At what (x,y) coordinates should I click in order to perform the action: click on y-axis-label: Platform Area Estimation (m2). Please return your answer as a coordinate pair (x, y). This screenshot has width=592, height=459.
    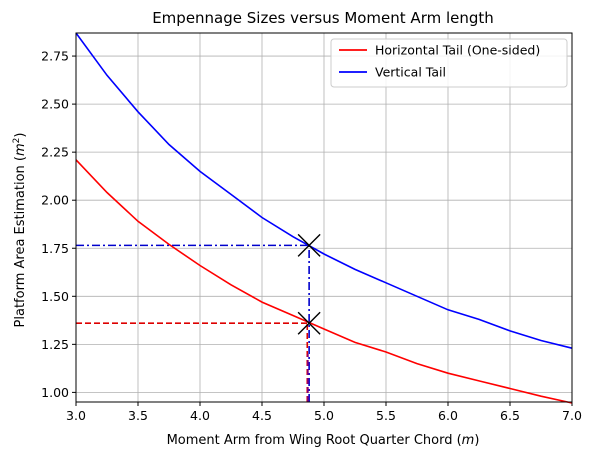
    Looking at the image, I should click on (20, 230).